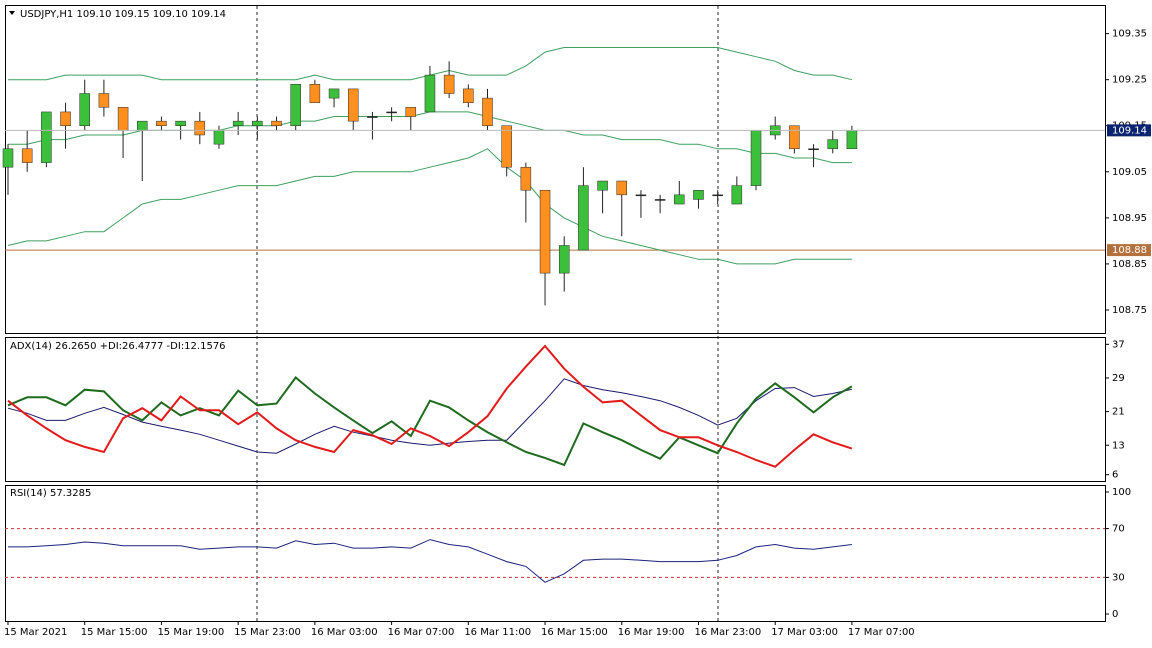 The image size is (1152, 648). I want to click on x-tick-label: 16 Mar 11:00, so click(497, 632).